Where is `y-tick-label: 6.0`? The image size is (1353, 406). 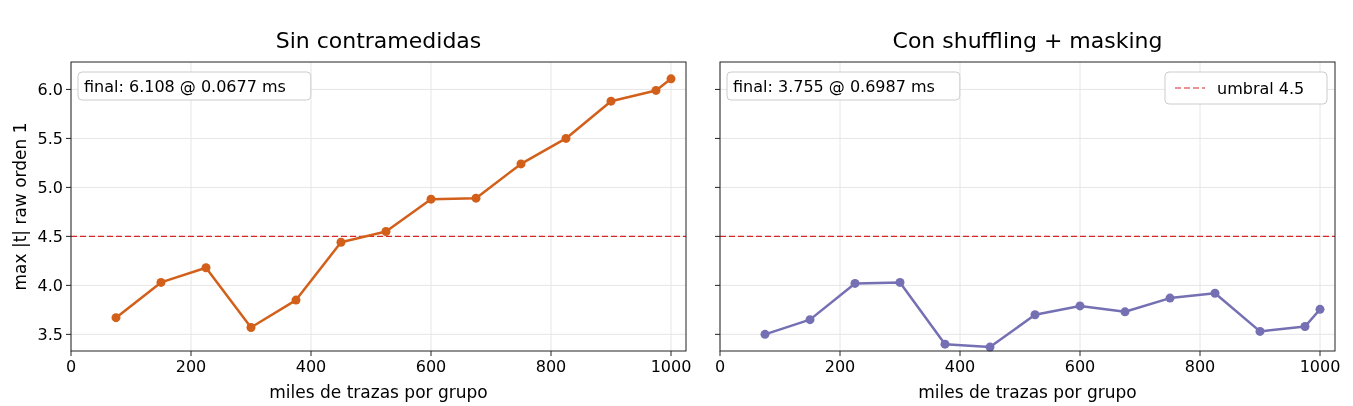
y-tick-label: 6.0 is located at coordinates (50, 90).